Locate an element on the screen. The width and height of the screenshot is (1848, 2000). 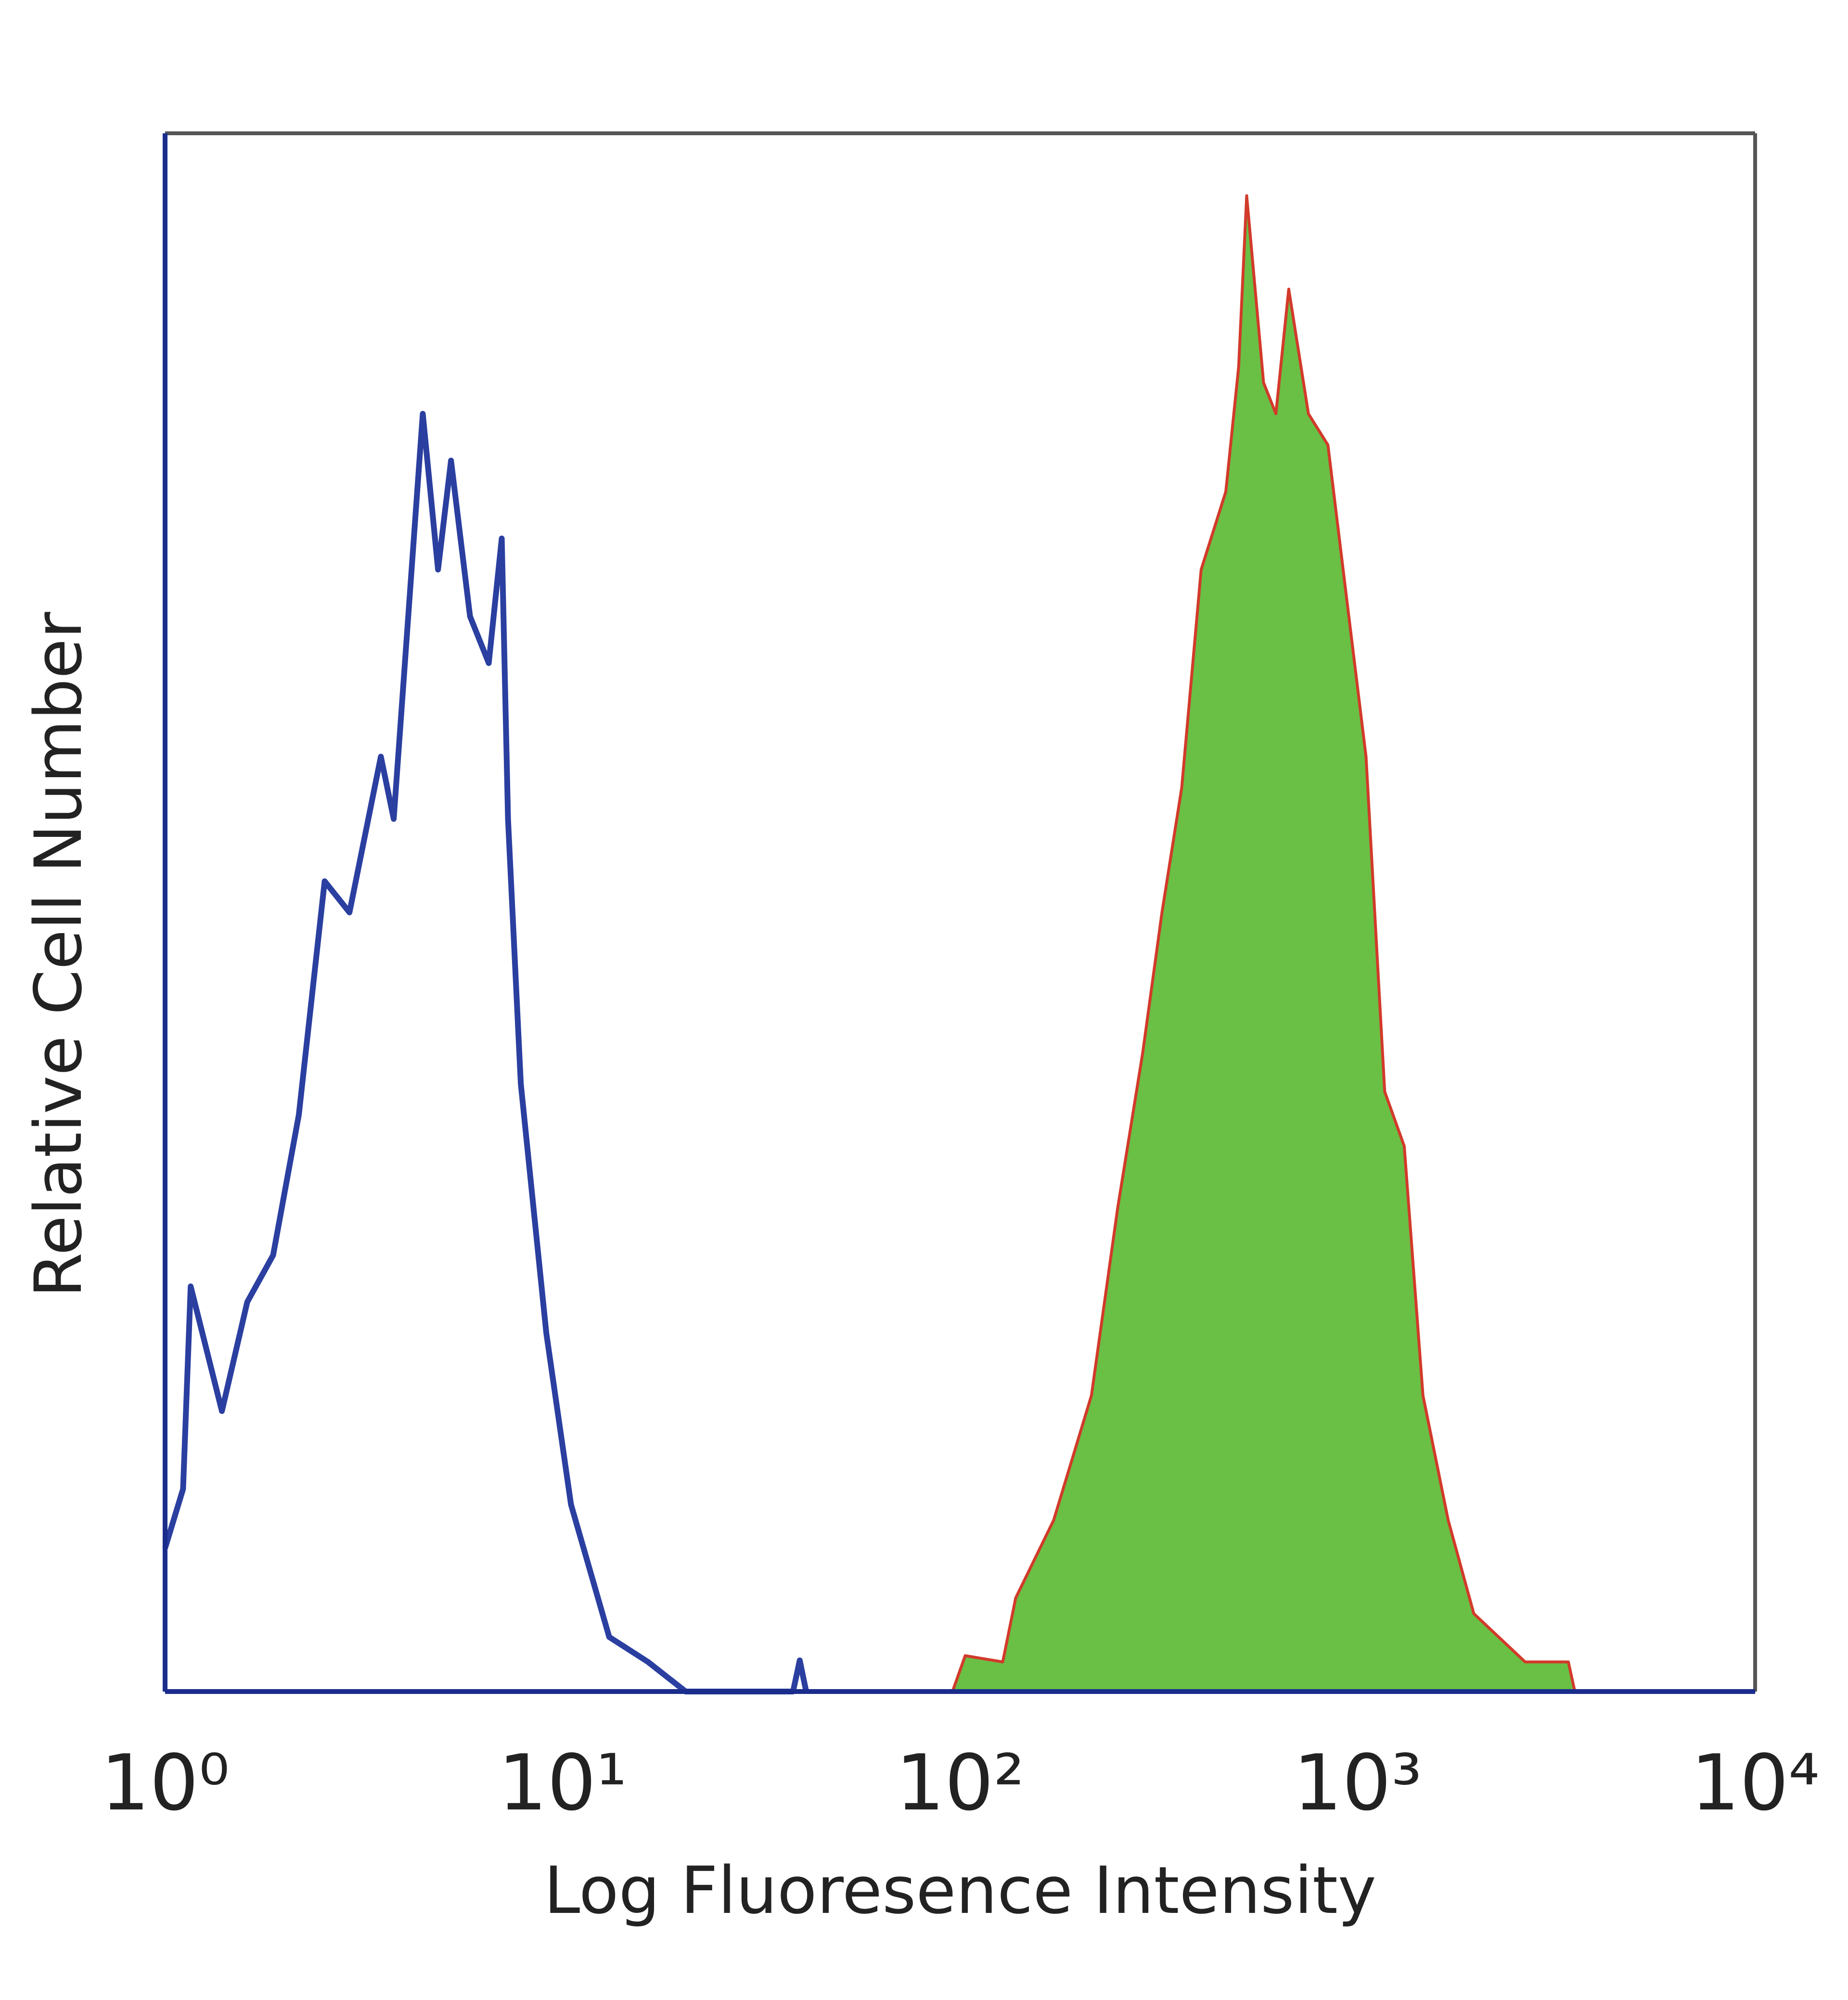
x-tick-label: 10³ is located at coordinates (1357, 1783).